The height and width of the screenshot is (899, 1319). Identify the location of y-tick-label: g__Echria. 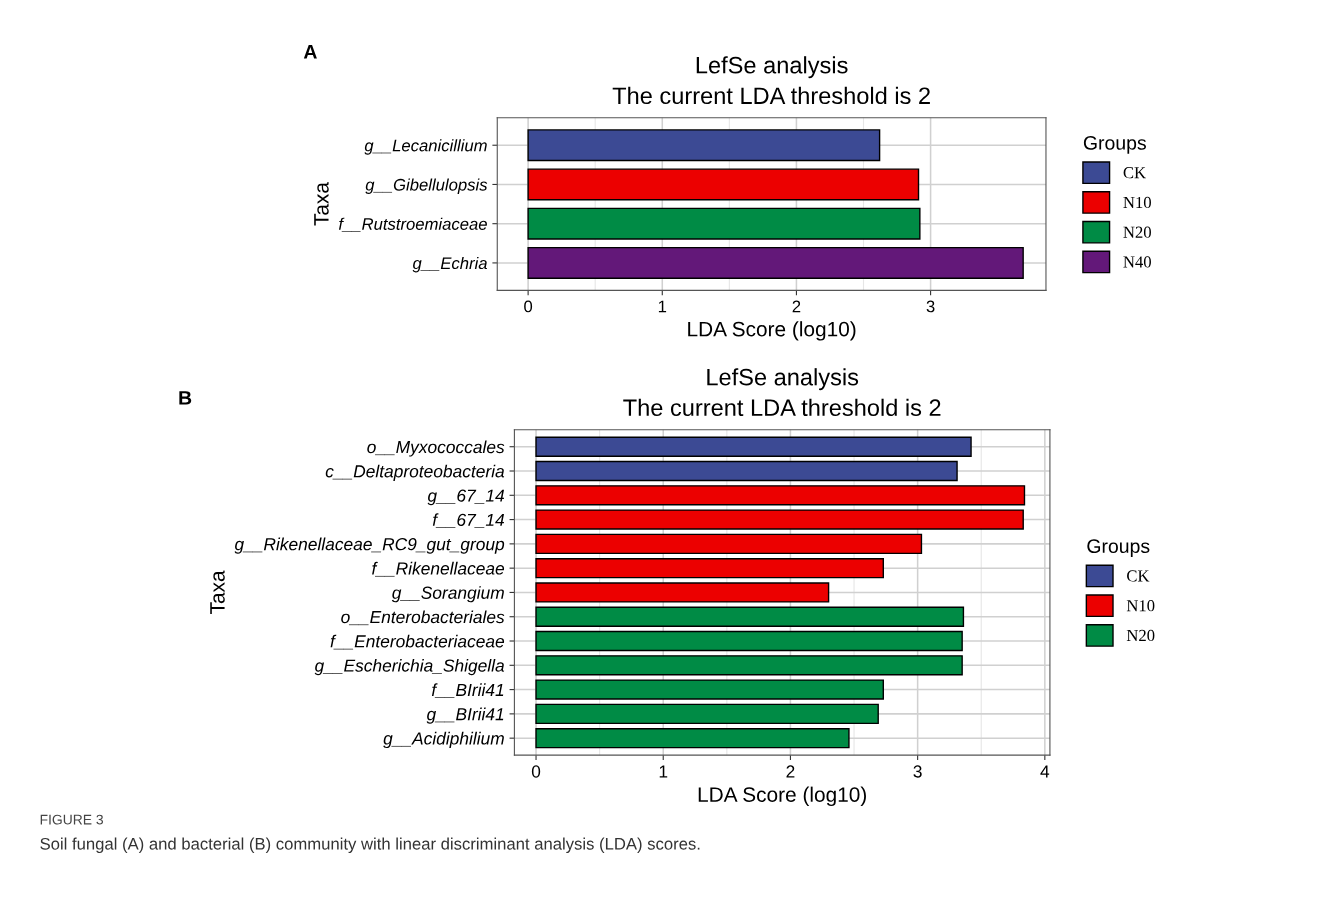
(449, 264).